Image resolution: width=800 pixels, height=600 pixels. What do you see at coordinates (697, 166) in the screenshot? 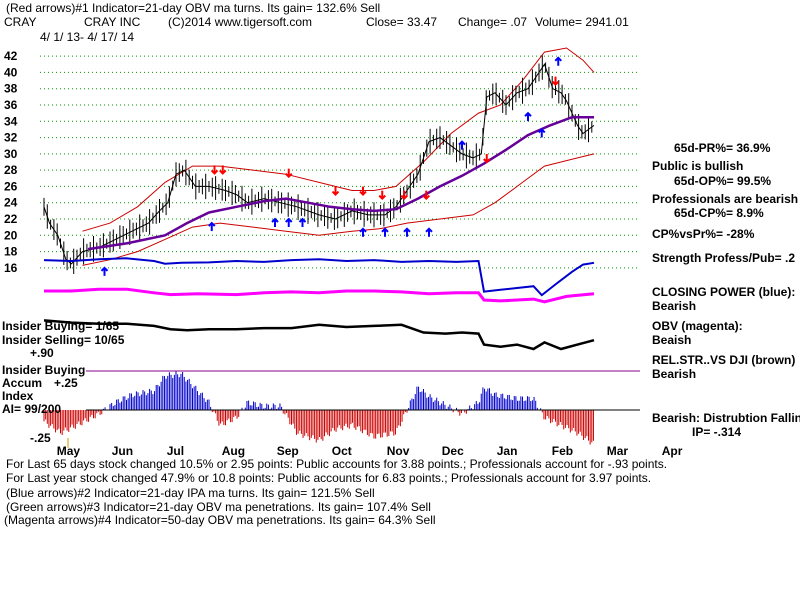
I see `public-label: Public is bullish` at bounding box center [697, 166].